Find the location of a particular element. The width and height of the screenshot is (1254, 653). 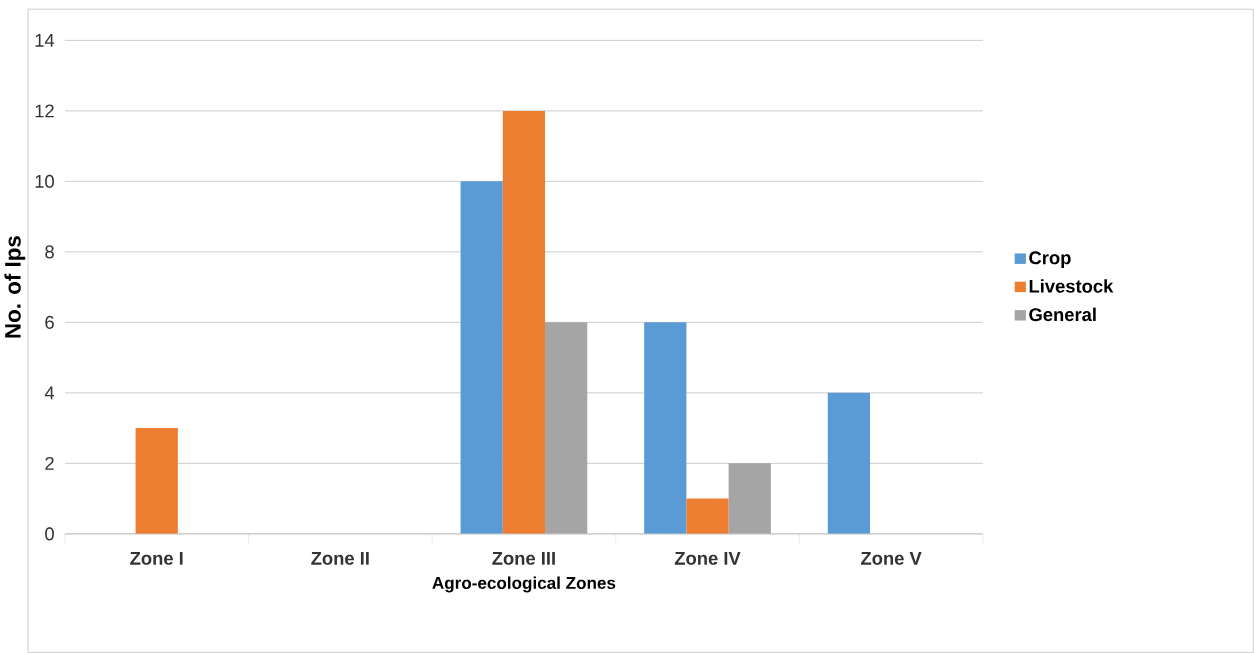

x-tick-label: Zone V is located at coordinates (891, 558).